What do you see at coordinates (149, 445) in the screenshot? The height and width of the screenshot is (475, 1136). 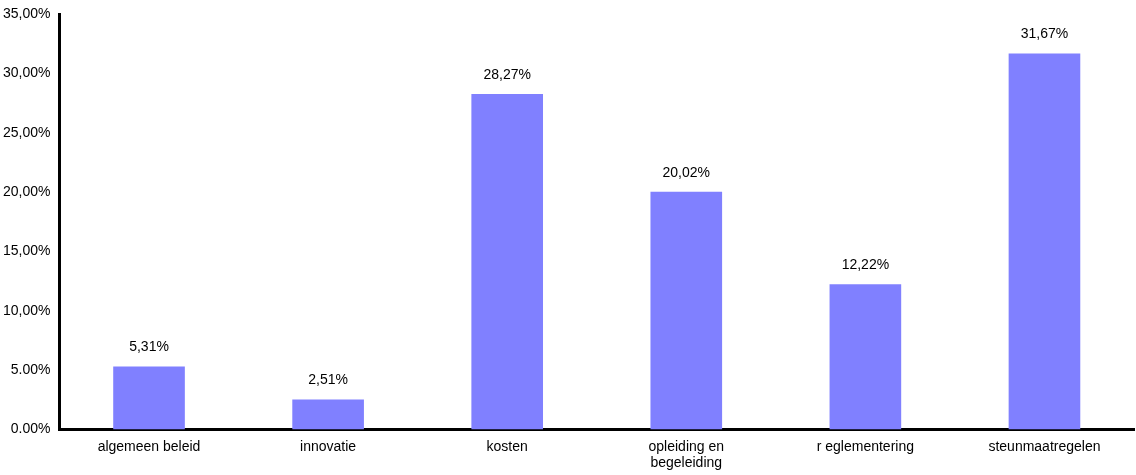 I see `x-tick-label: algemeen beleid` at bounding box center [149, 445].